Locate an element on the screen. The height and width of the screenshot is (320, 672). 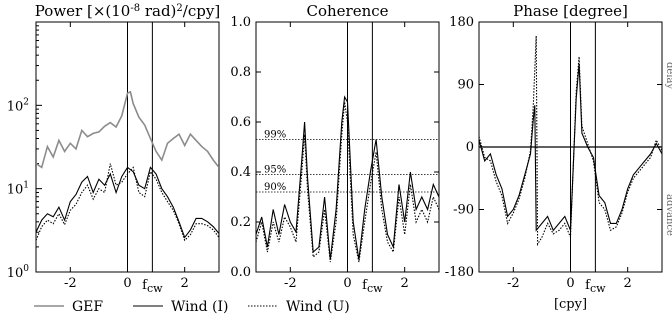
panel-title: Power [×(10-8 rad)2/cpy] is located at coordinates (127, 11).